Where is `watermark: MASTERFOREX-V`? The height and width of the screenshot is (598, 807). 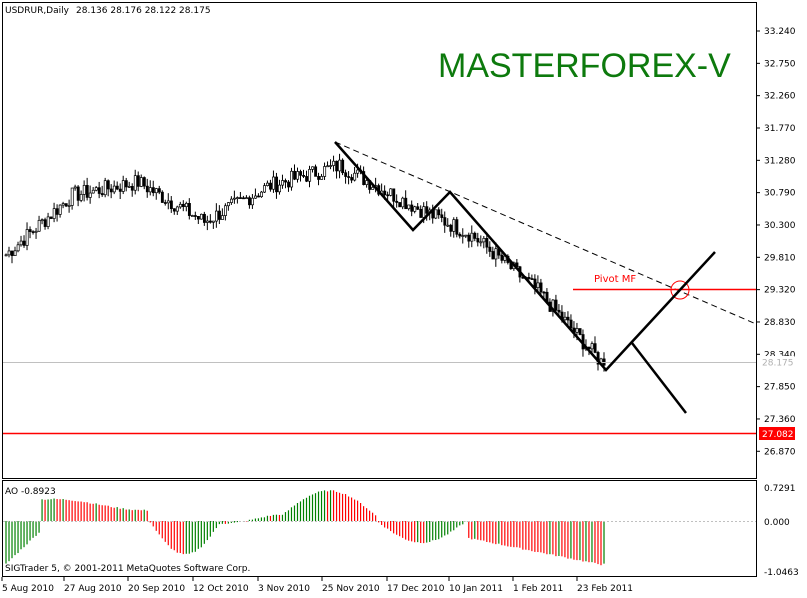
watermark: MASTERFOREX-V is located at coordinates (584, 66).